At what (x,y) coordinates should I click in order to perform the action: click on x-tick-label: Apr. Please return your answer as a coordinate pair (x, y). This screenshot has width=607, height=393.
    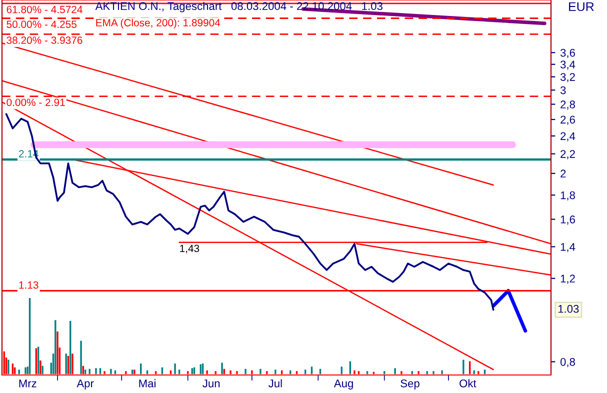
    Looking at the image, I should click on (85, 385).